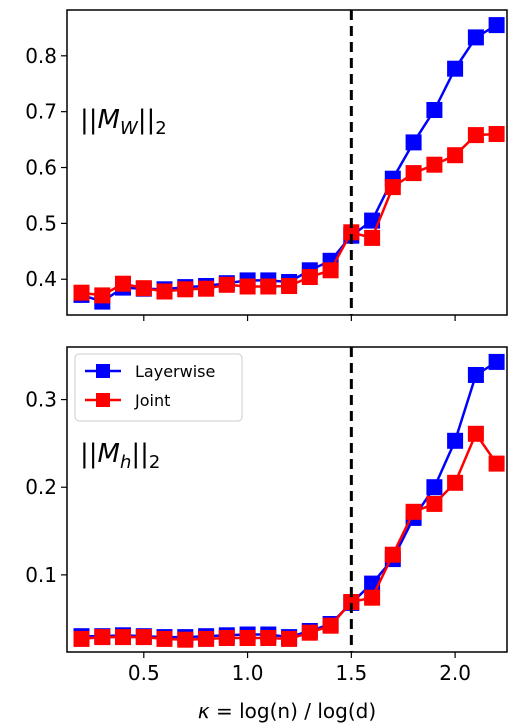 This screenshot has height=724, width=510. Describe the element at coordinates (287, 711) in the screenshot. I see `x-axis-label: κ = log(n) / log(d)` at that location.